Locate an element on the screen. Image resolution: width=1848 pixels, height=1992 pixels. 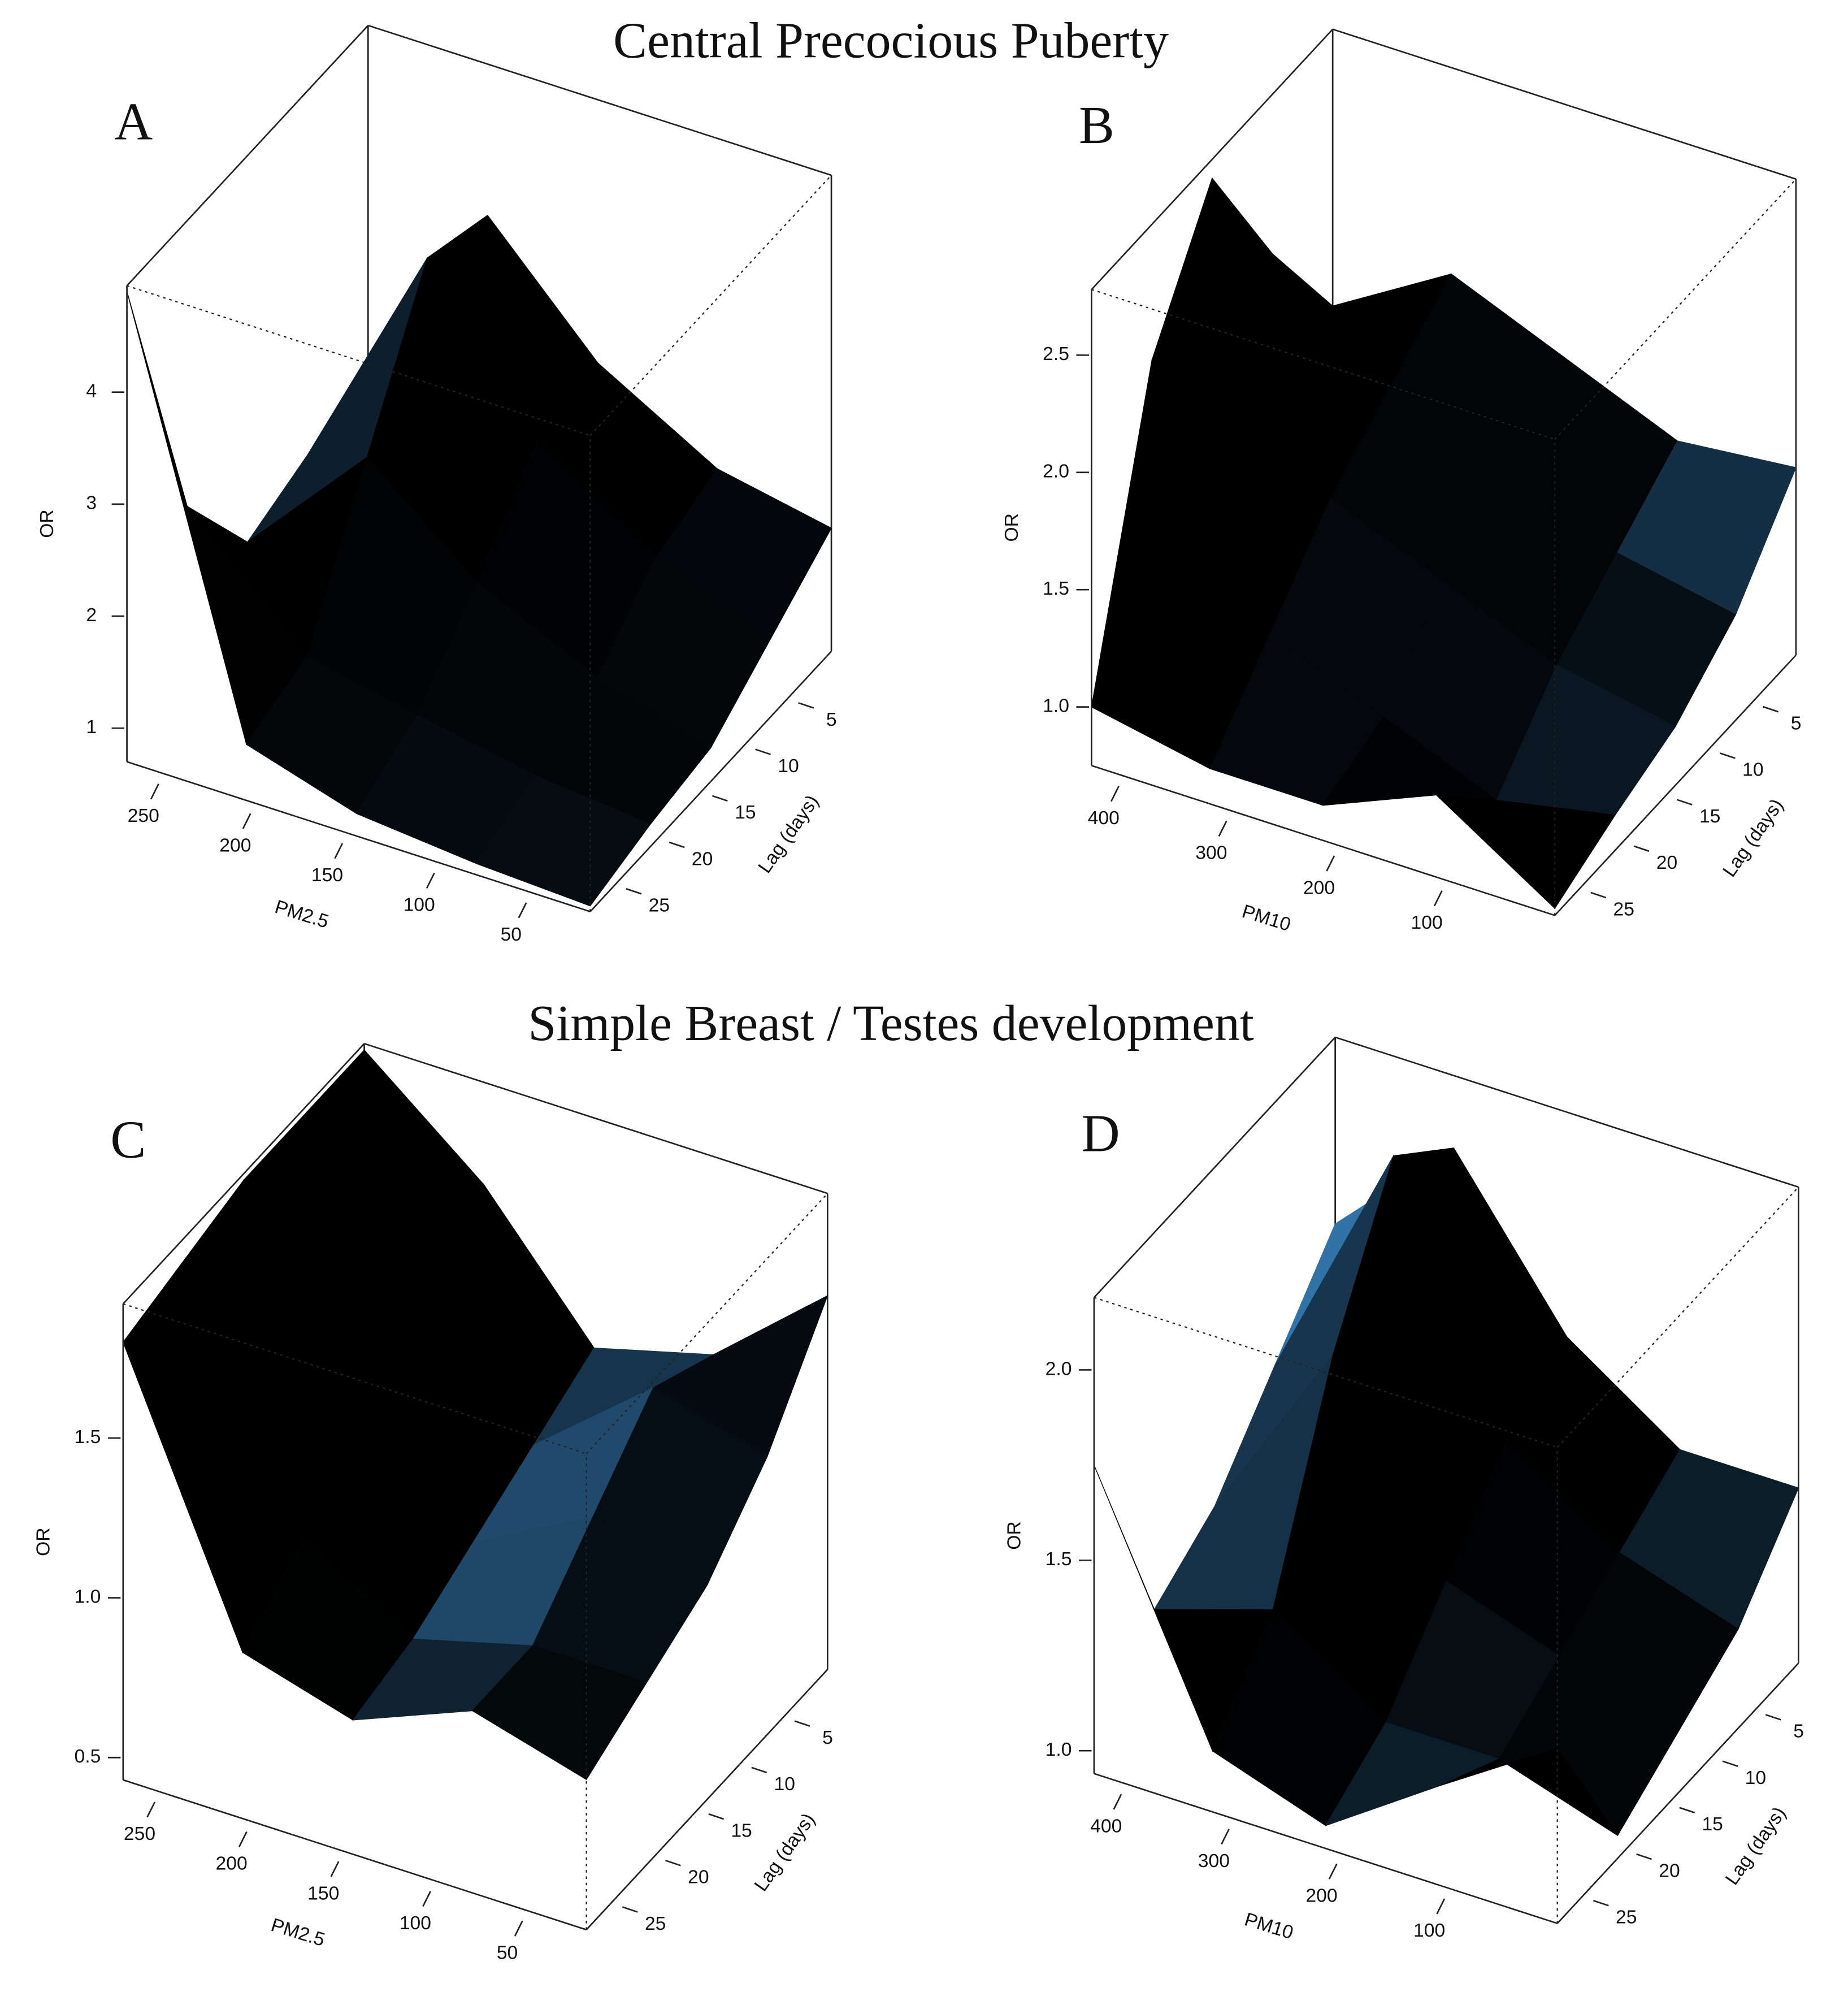
z-tick-label: 1.5 is located at coordinates (88, 1438).